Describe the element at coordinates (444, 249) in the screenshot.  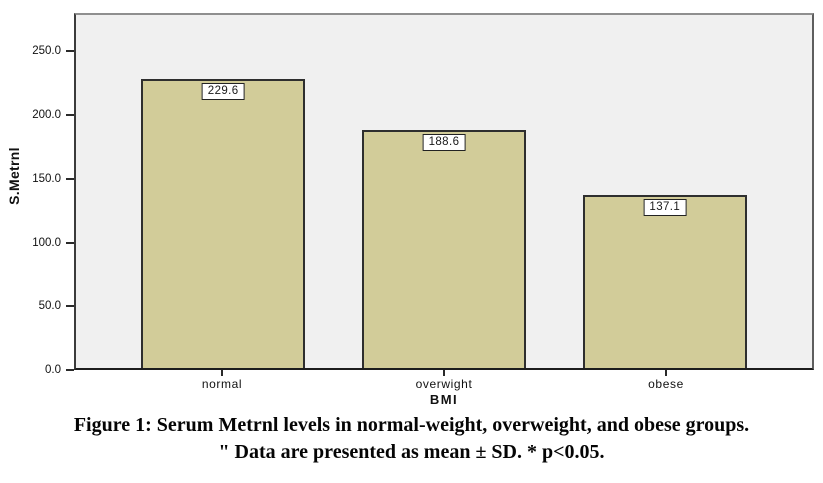
I see `bar: 188.6` at that location.